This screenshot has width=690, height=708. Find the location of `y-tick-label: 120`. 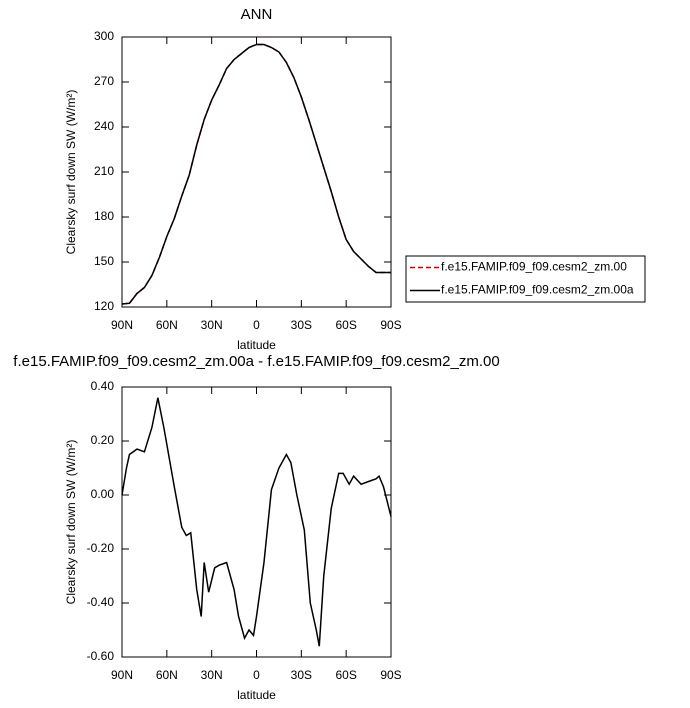

y-tick-label: 120 is located at coordinates (104, 306).